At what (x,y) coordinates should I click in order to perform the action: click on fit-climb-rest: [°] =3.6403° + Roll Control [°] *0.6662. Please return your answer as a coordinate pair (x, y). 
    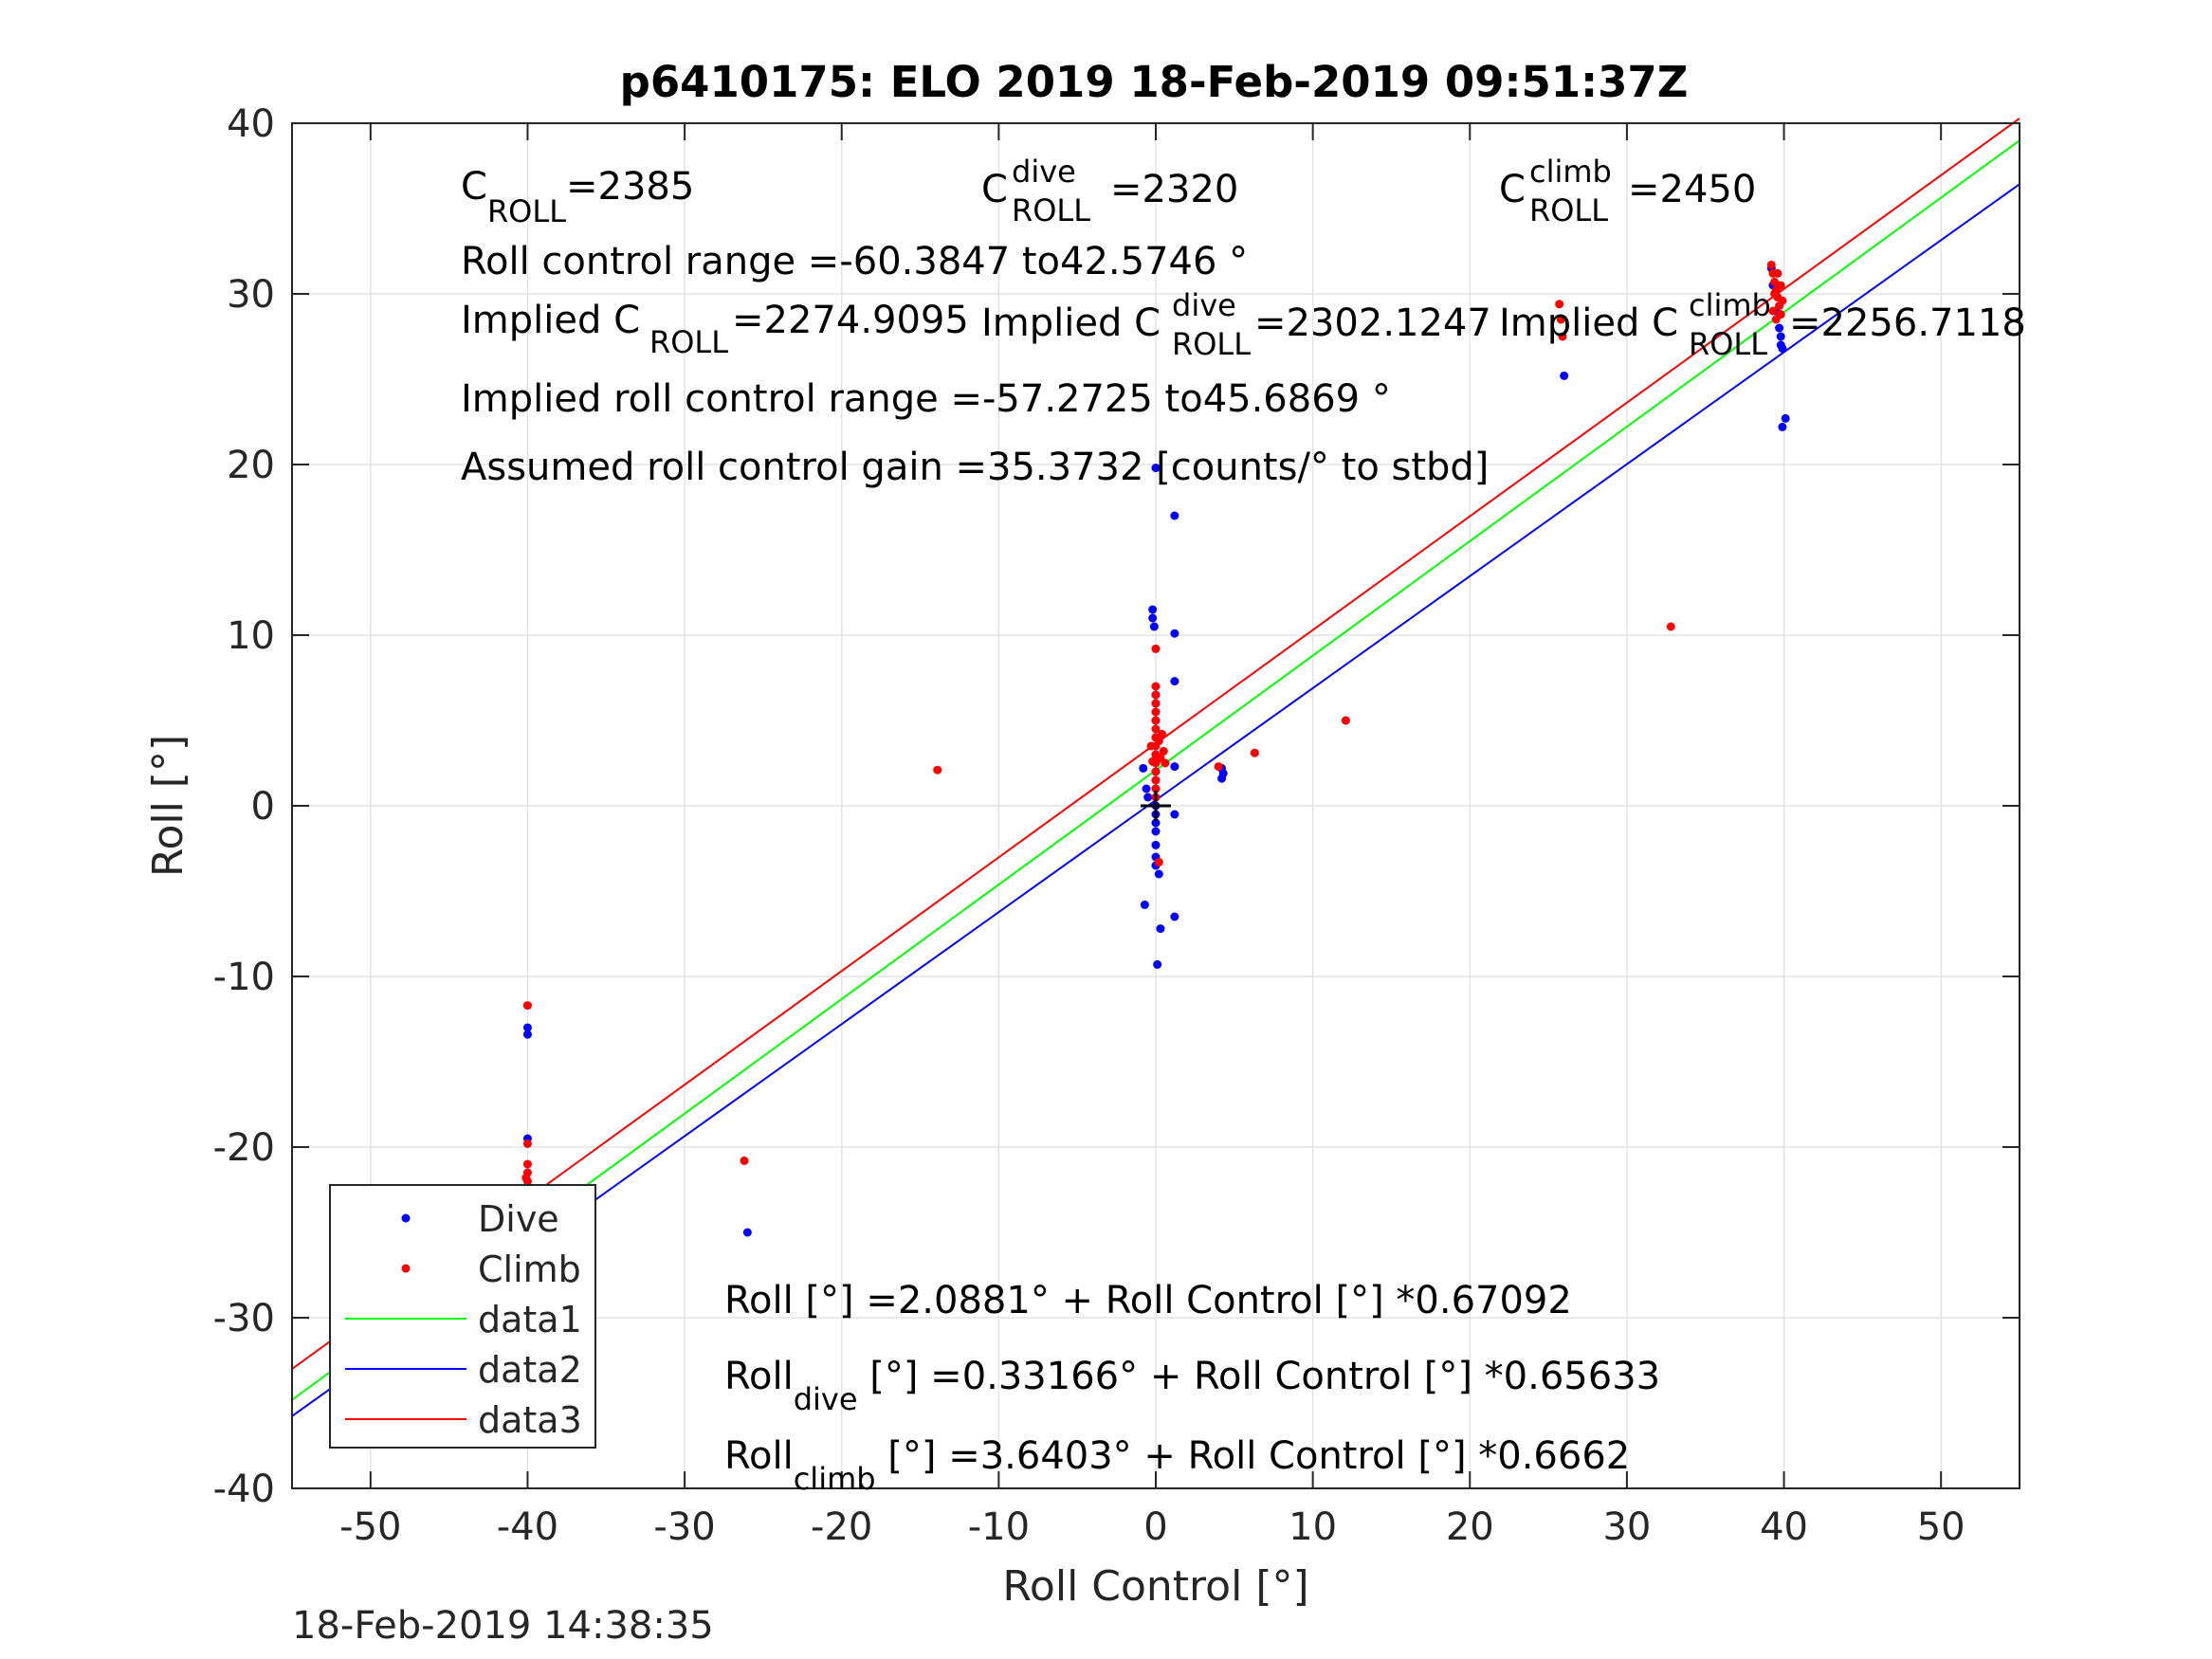
    Looking at the image, I should click on (1253, 1456).